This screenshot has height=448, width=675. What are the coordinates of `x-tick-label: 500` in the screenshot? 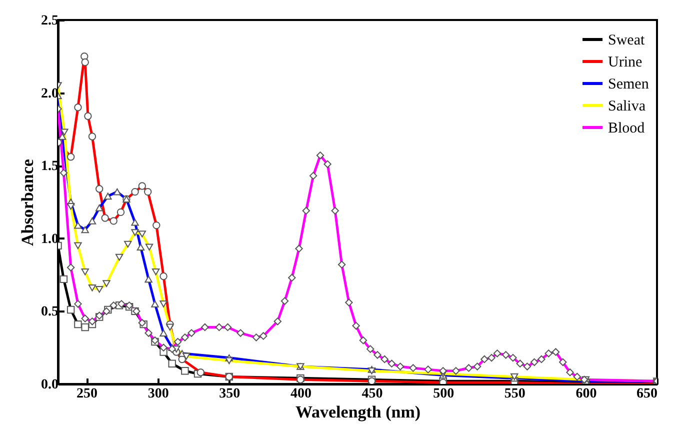 It's located at (443, 394).